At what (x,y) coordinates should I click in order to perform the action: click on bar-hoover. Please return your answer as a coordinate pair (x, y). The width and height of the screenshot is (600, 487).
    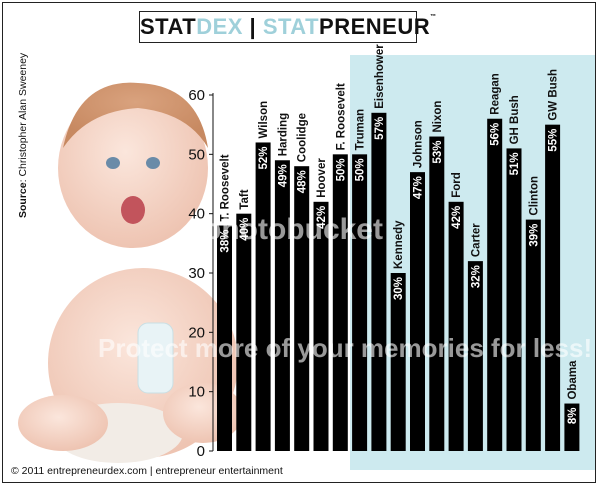
    Looking at the image, I should click on (321, 326).